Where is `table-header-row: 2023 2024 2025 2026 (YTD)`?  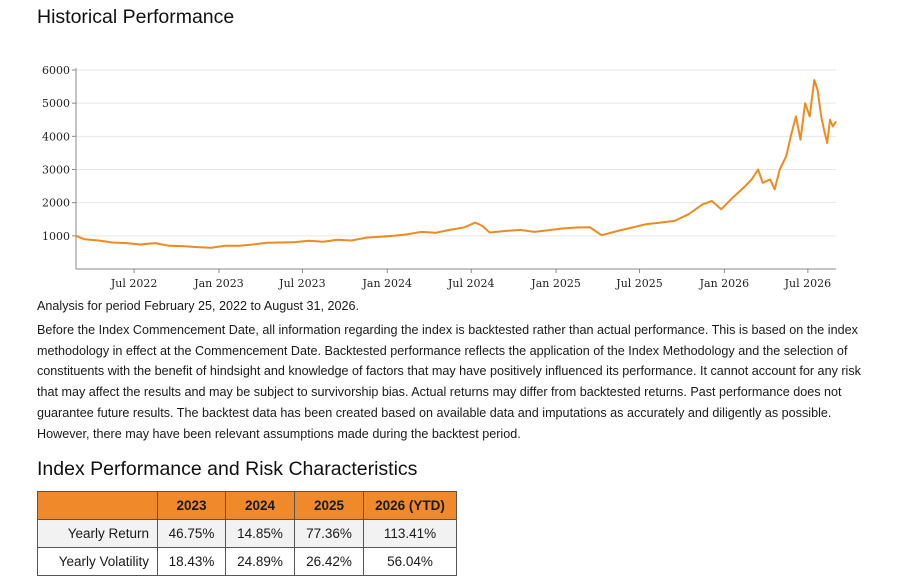
table-header-row: 2023 2024 2025 2026 (YTD) is located at coordinates (247, 505).